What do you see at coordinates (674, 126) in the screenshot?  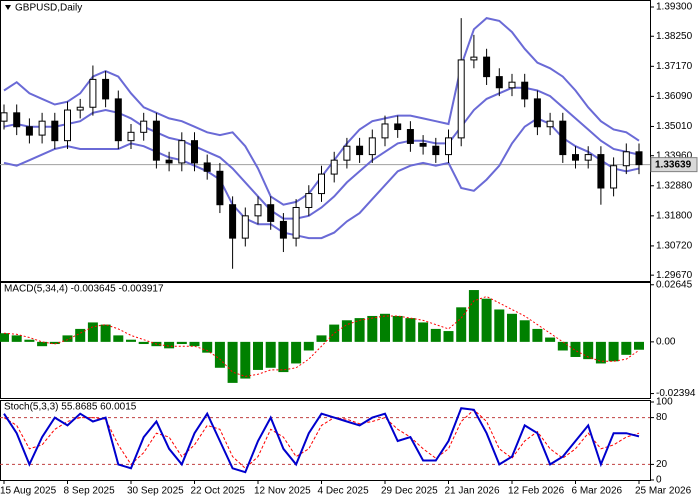 I see `y-tick-label: 1.35010` at bounding box center [674, 126].